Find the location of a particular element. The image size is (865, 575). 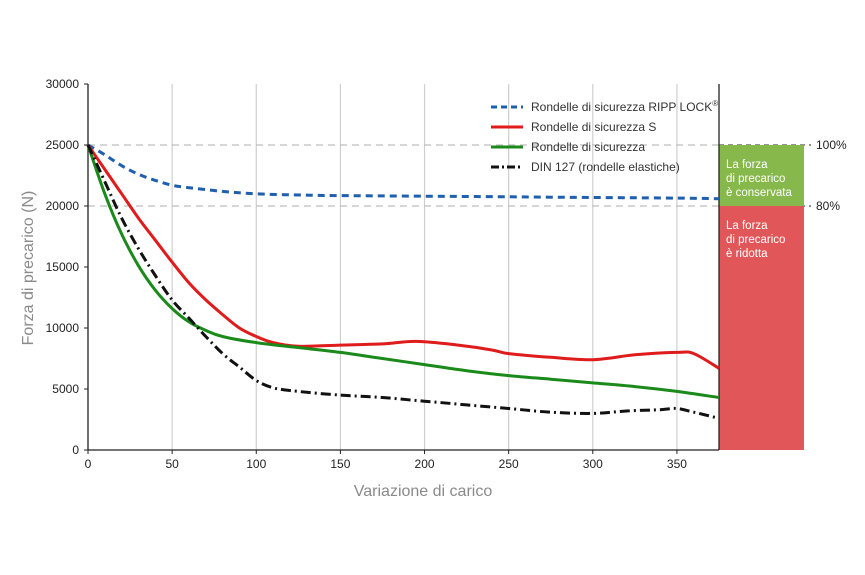

y-axis-title: Forza di precarico (N) is located at coordinates (28, 268).